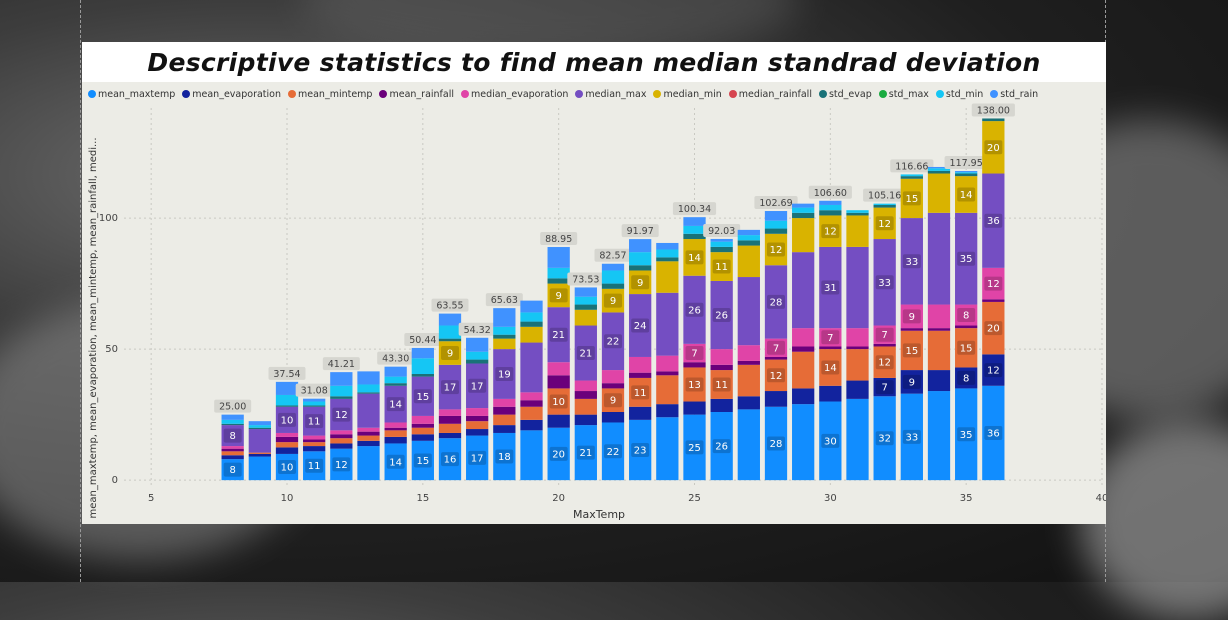 The width and height of the screenshot is (1228, 620). I want to click on bar-group-maxtemp-26: 26 11 26 11 92.03, so click(722, 352).